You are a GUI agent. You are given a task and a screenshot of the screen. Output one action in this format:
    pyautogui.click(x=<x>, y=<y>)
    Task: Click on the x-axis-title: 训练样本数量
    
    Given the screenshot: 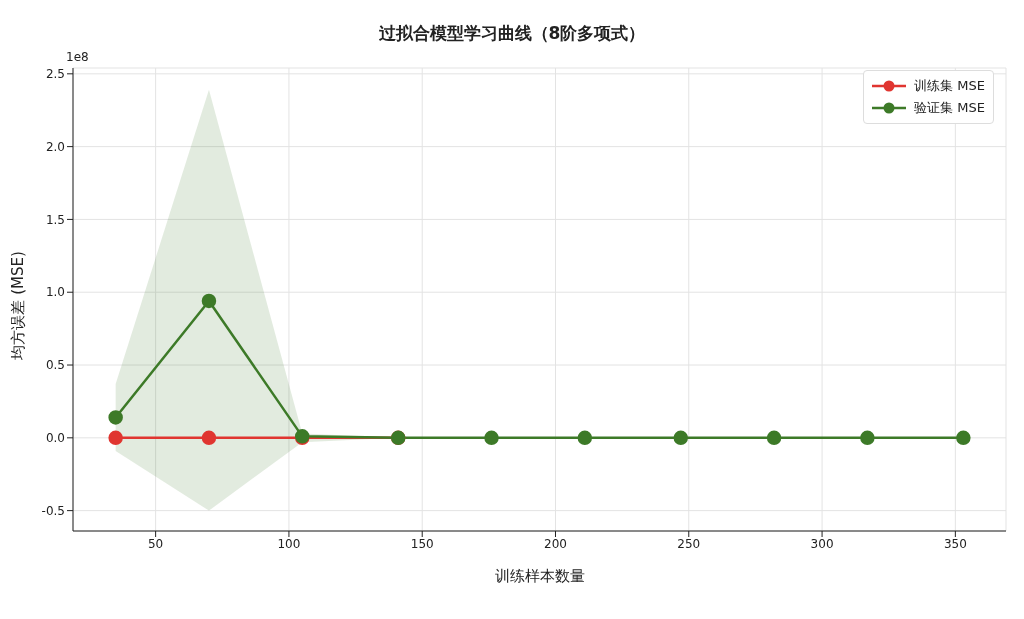 What is the action you would take?
    pyautogui.click(x=539, y=576)
    